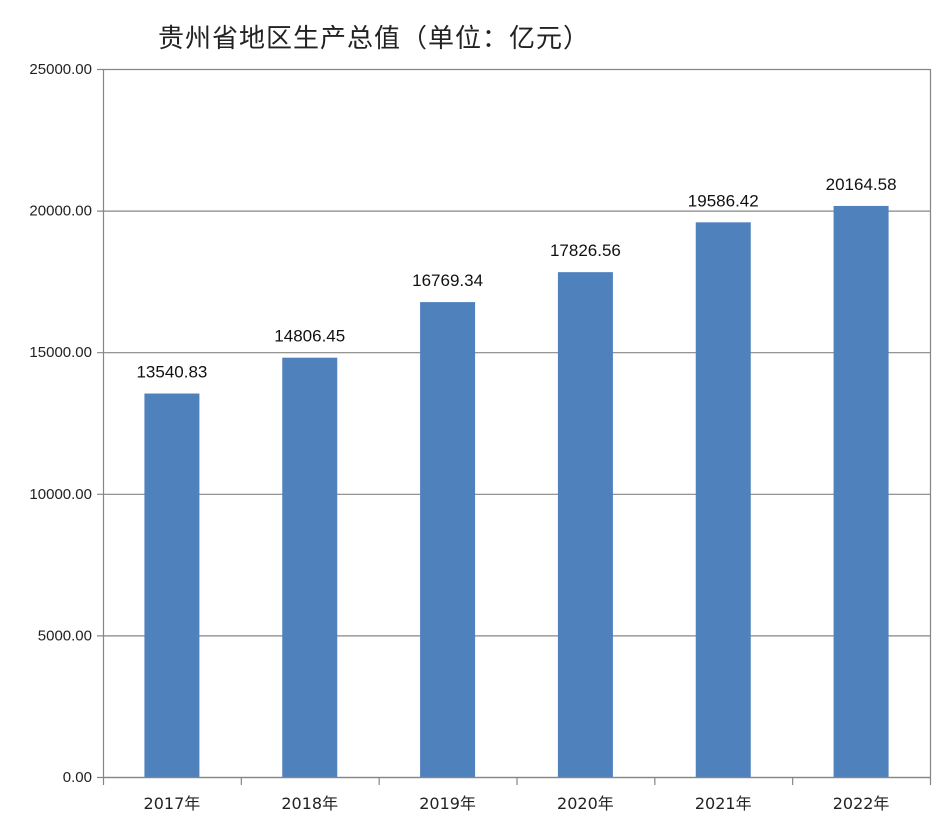 This screenshot has width=952, height=822. What do you see at coordinates (861, 184) in the screenshot?
I see `data-label: 20164.58` at bounding box center [861, 184].